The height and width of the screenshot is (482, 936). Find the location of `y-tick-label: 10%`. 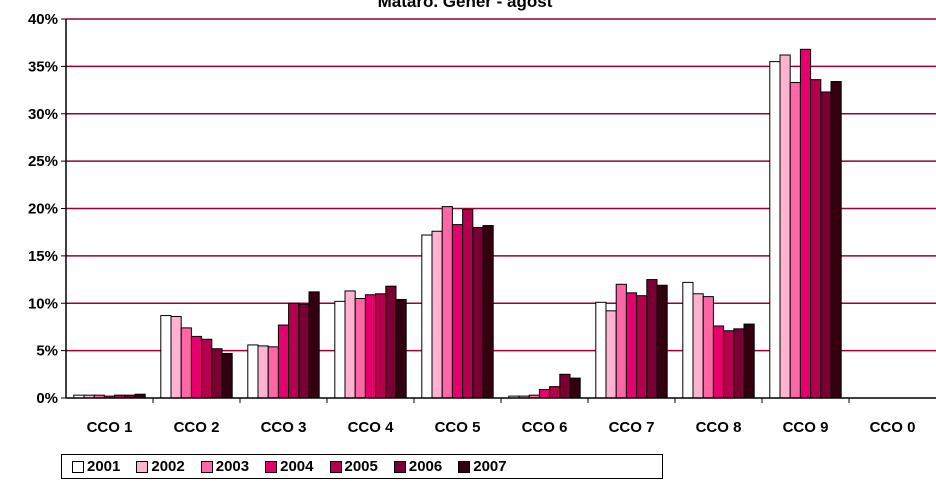

y-tick-label: 10% is located at coordinates (43, 303).